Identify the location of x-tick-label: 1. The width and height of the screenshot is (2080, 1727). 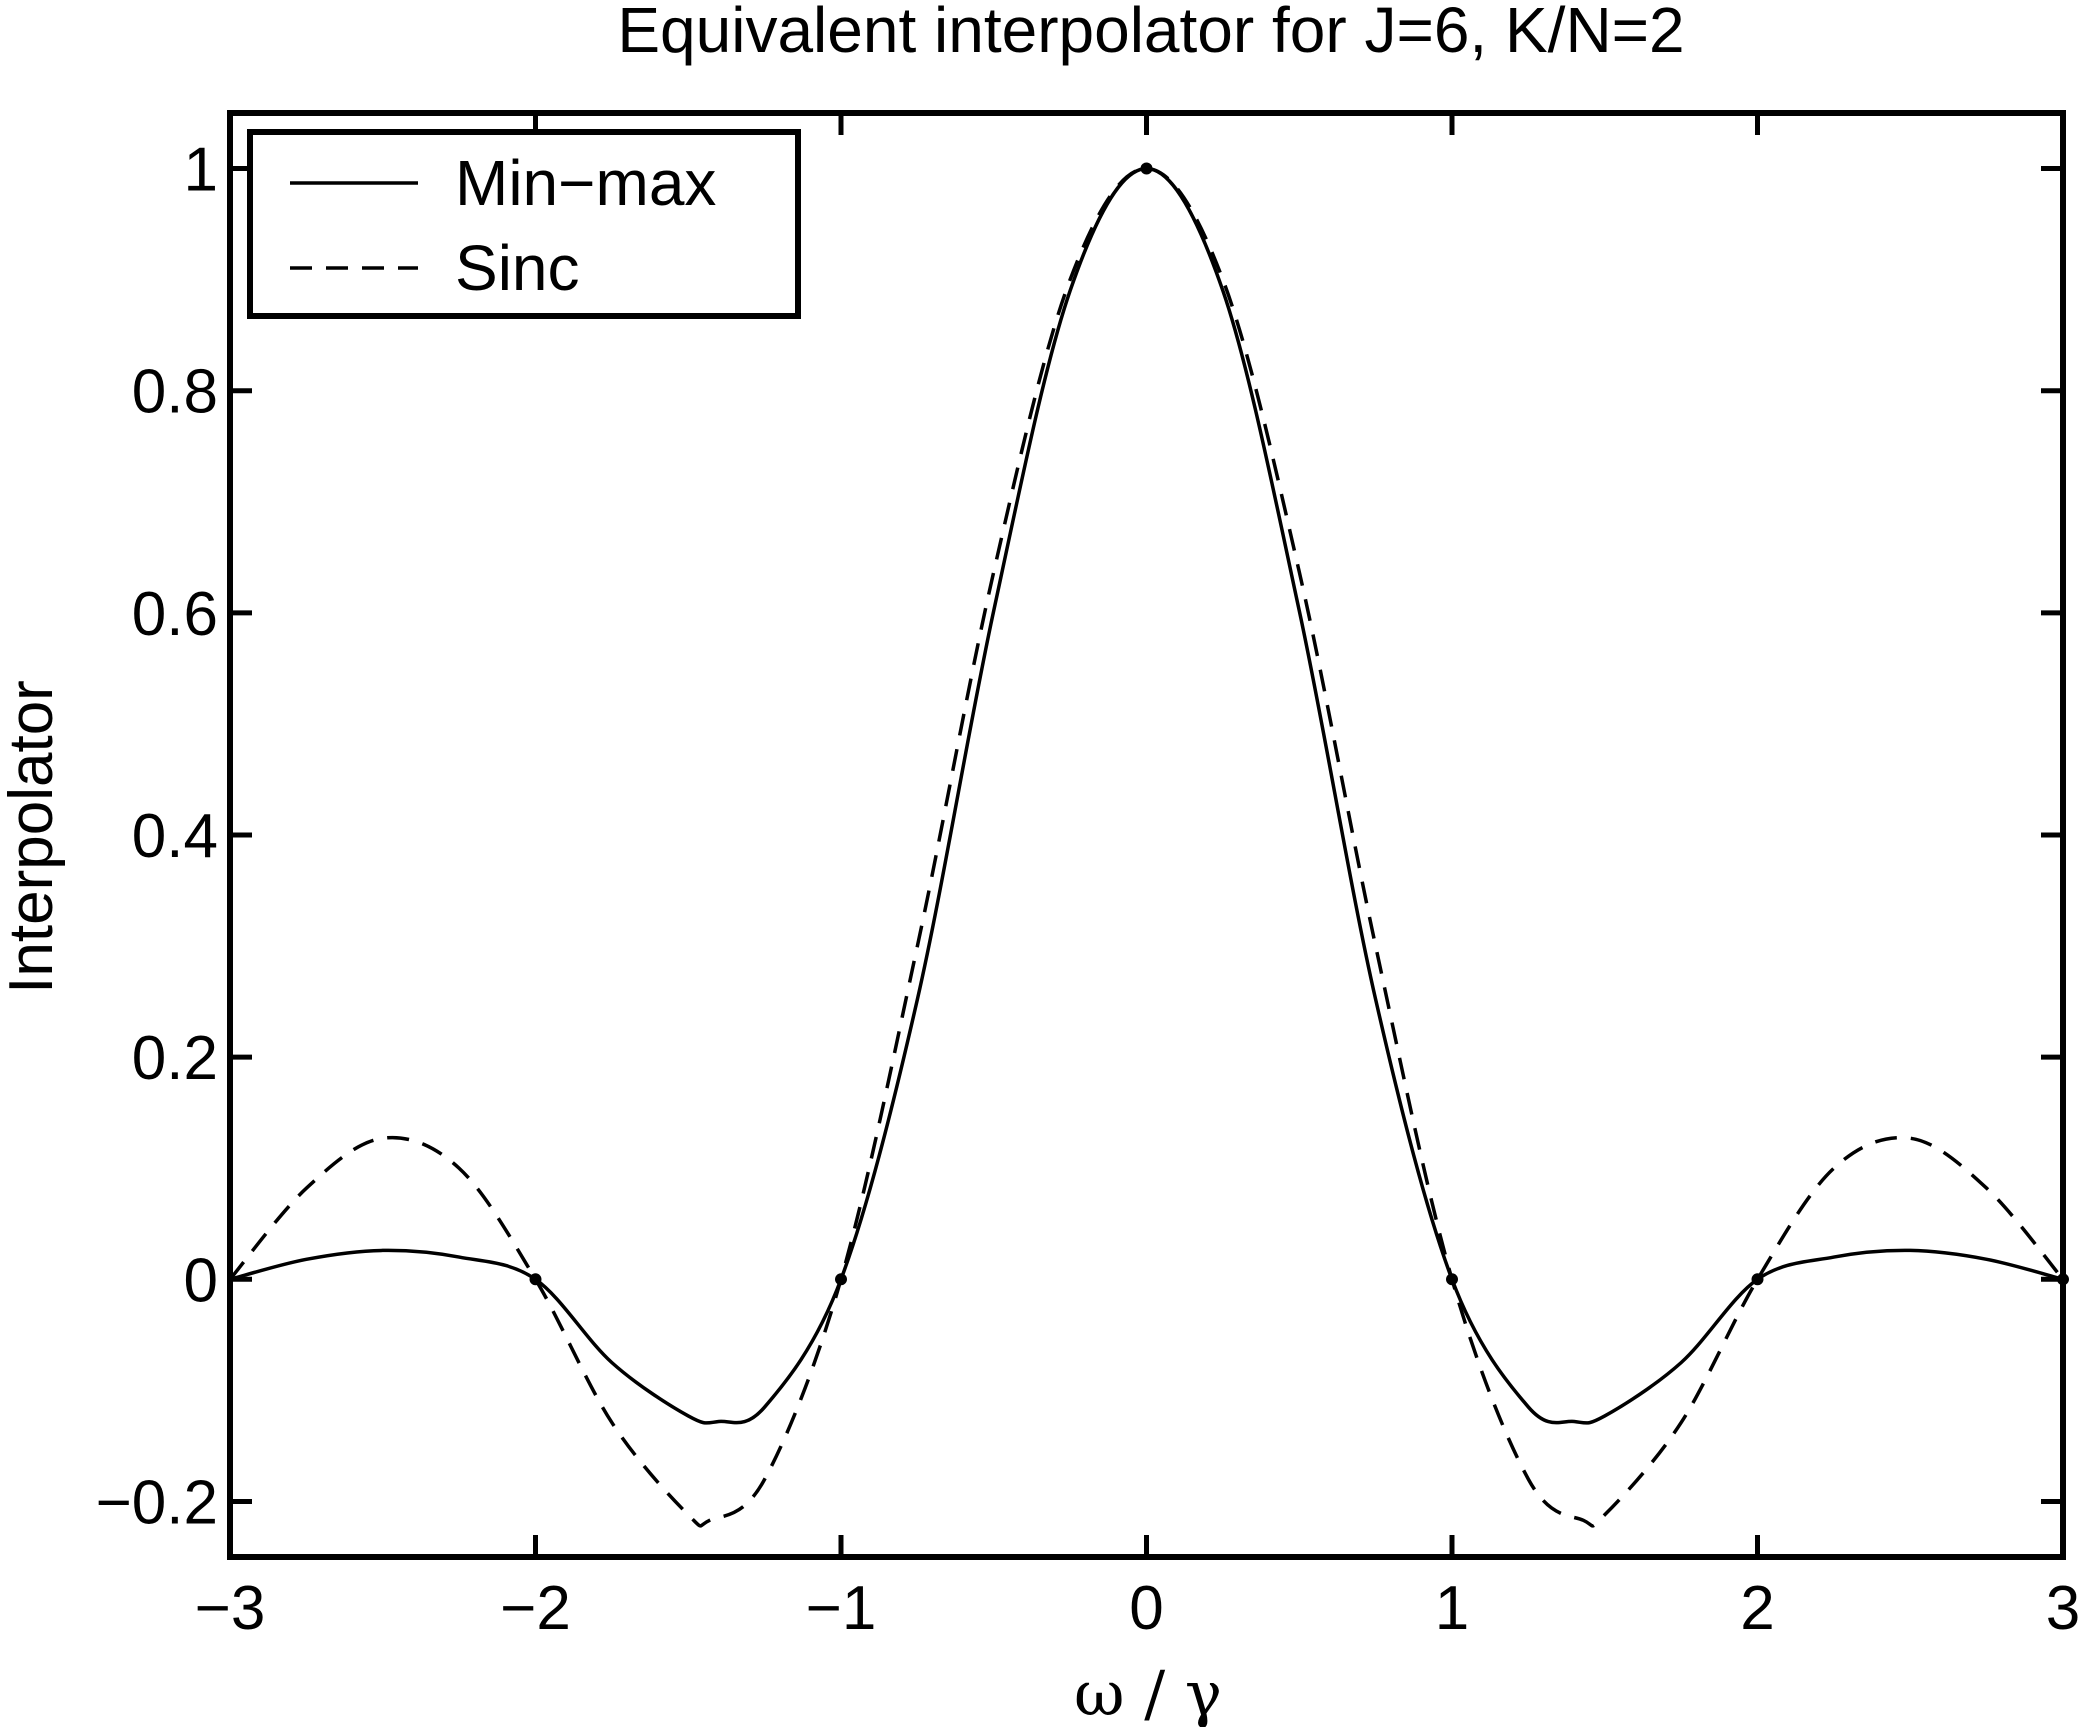
(1452, 1608).